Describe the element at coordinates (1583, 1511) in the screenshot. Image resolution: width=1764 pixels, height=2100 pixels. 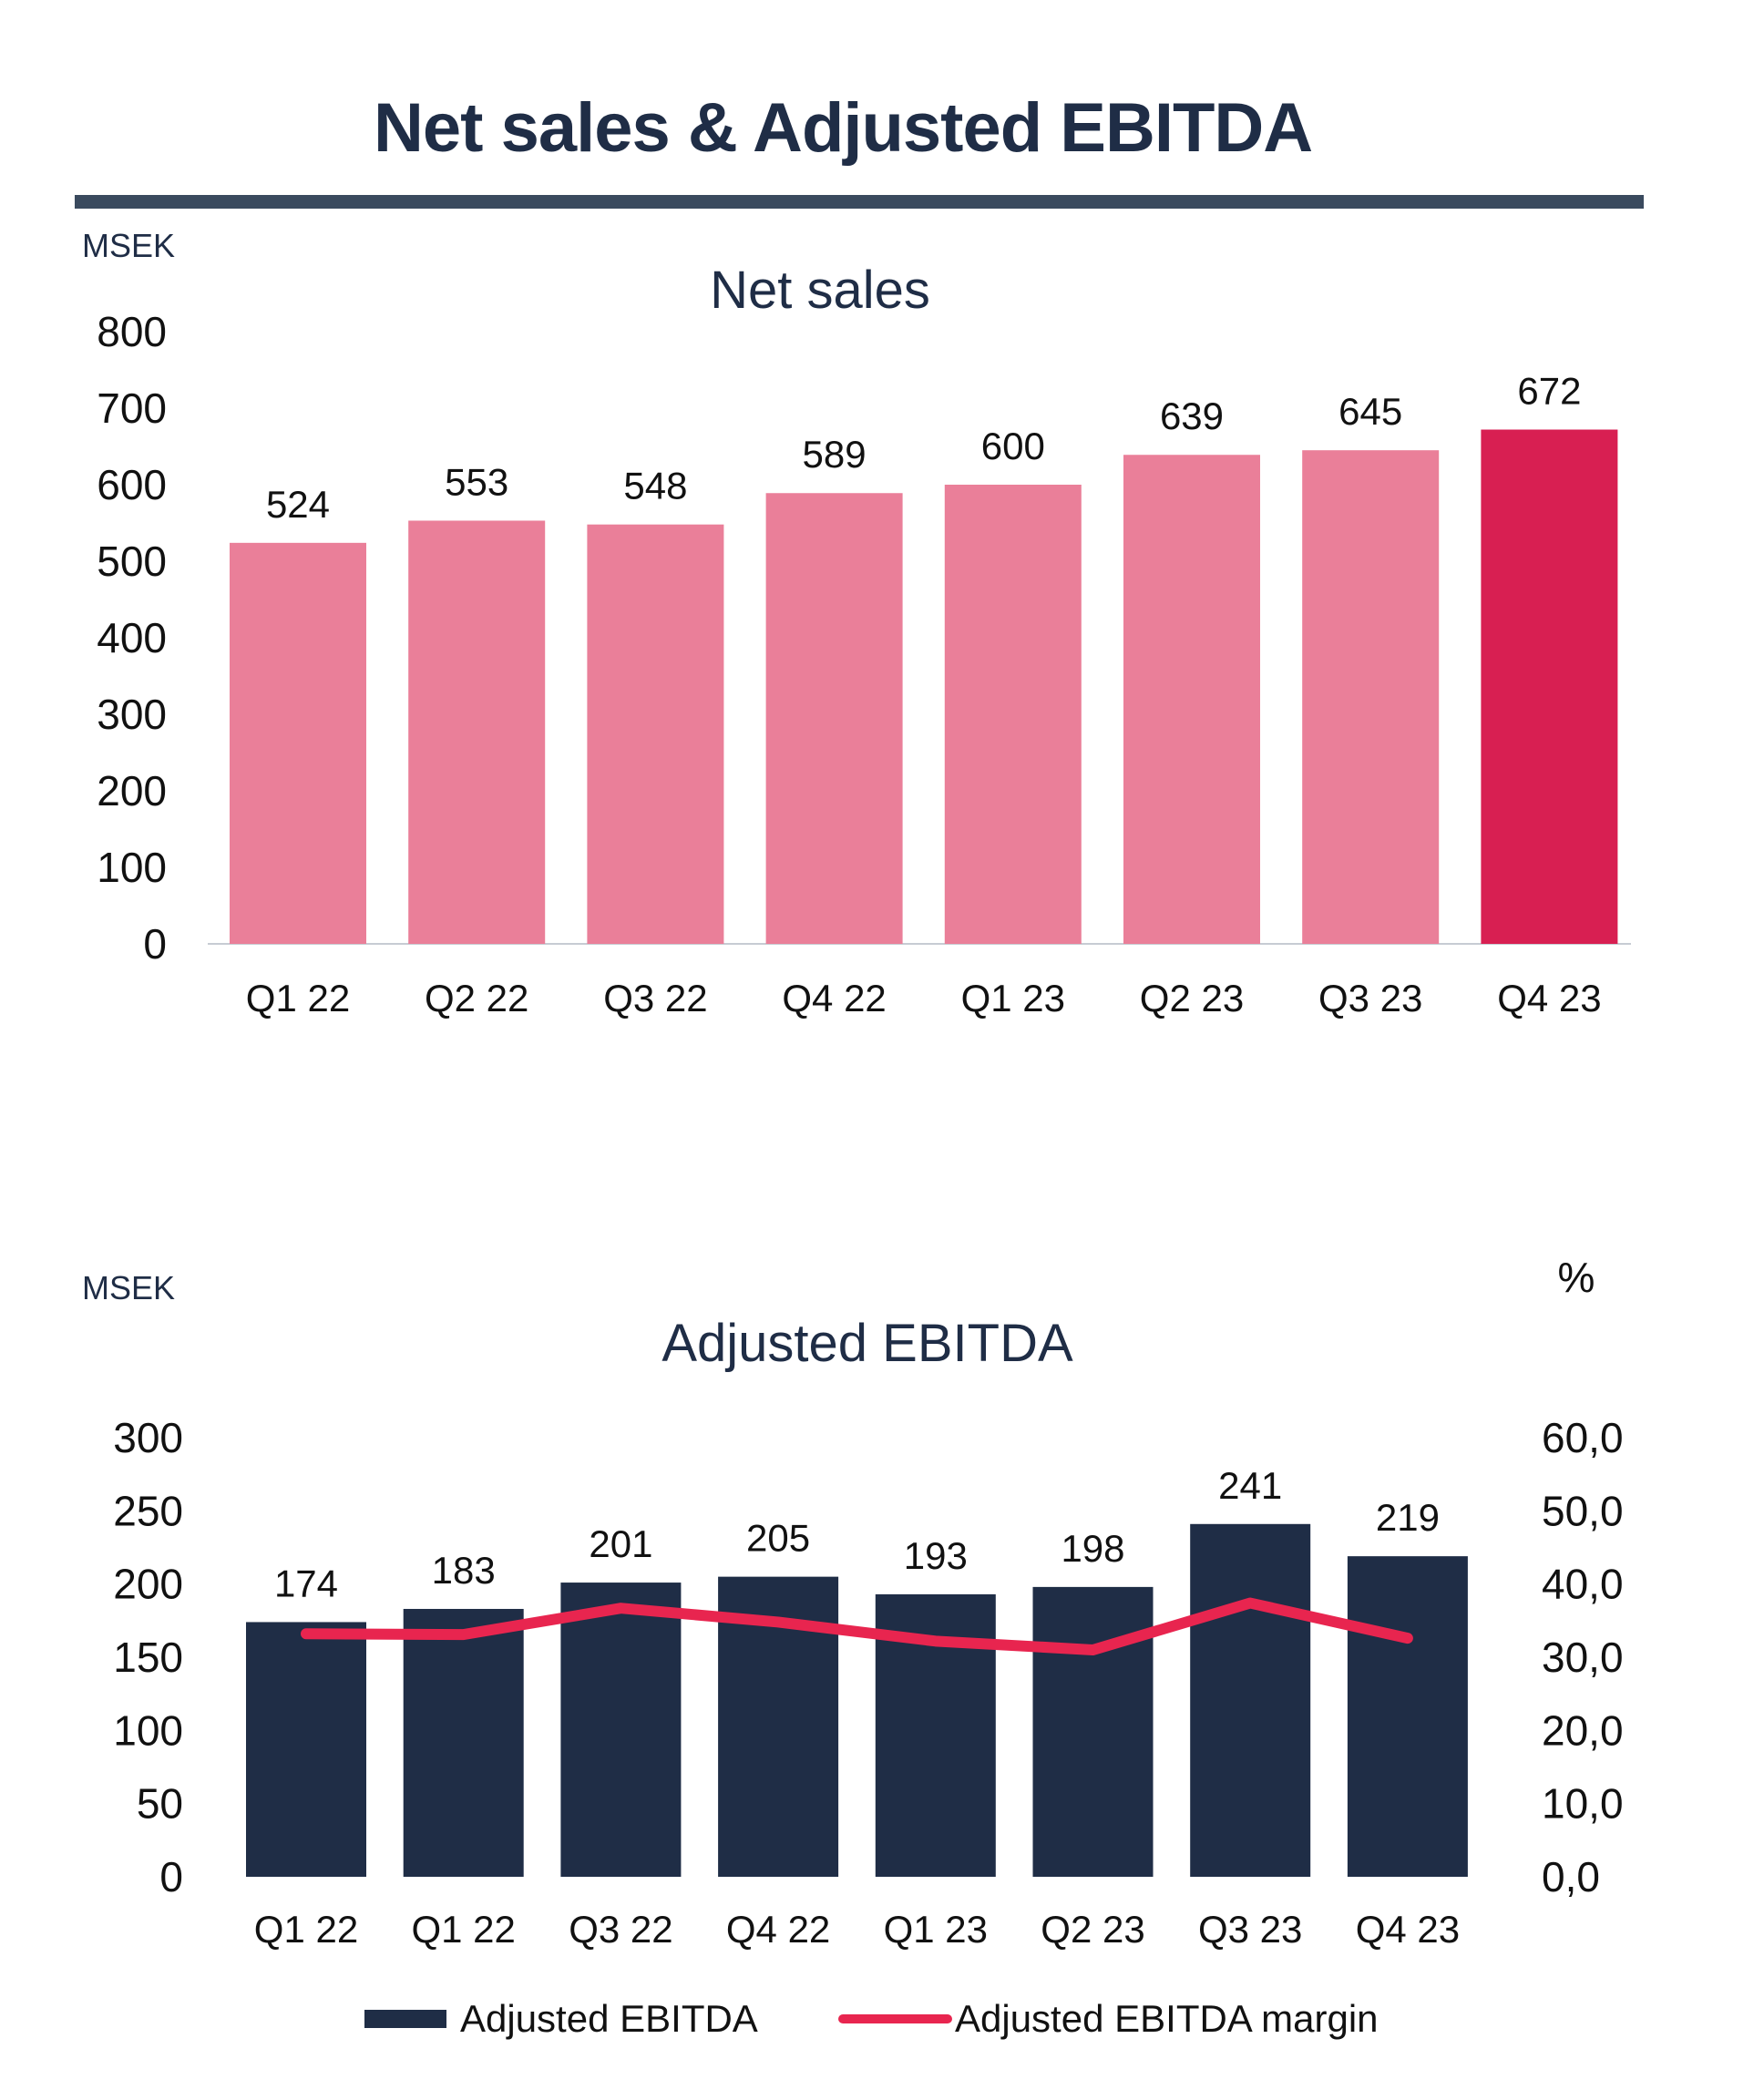
I see `ebitda-y2-tick: 50,0` at that location.